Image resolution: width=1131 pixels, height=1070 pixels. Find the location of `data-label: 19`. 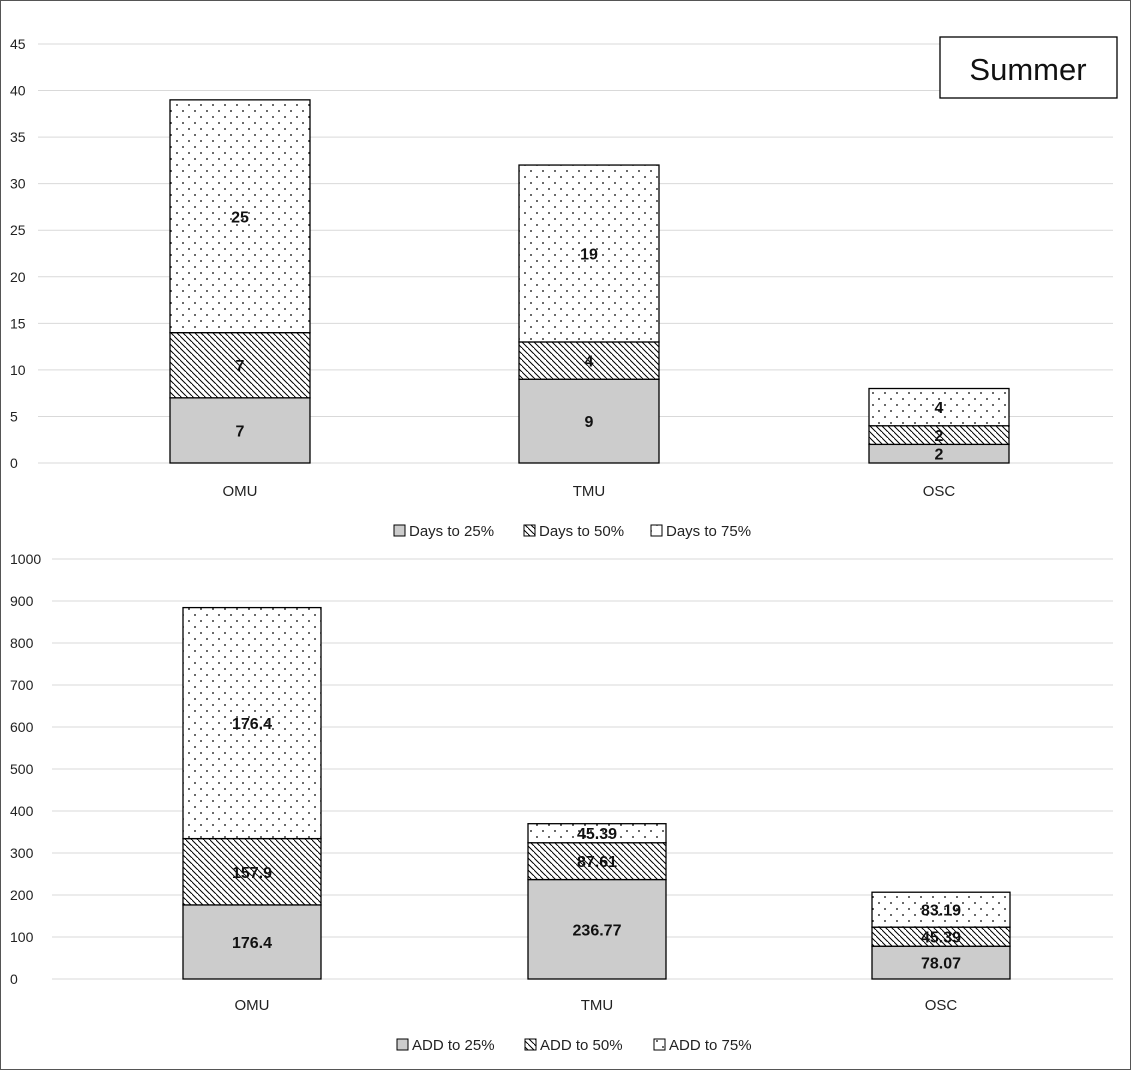

data-label: 19 is located at coordinates (589, 255).